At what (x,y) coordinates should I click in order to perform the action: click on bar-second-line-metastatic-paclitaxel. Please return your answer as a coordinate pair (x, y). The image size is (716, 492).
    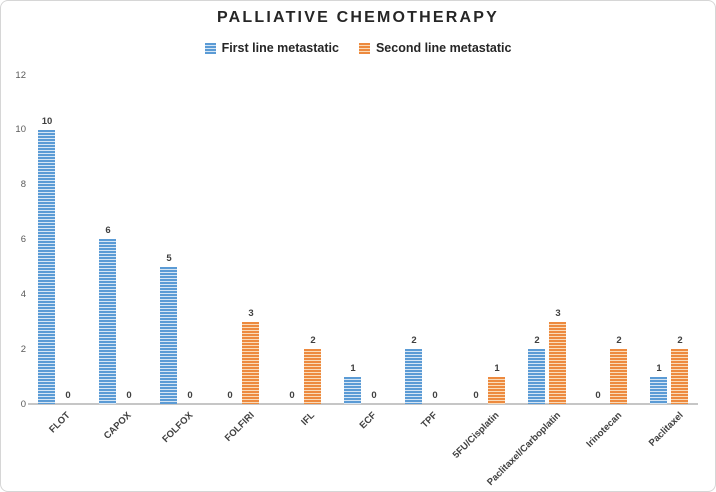
    Looking at the image, I should click on (679, 376).